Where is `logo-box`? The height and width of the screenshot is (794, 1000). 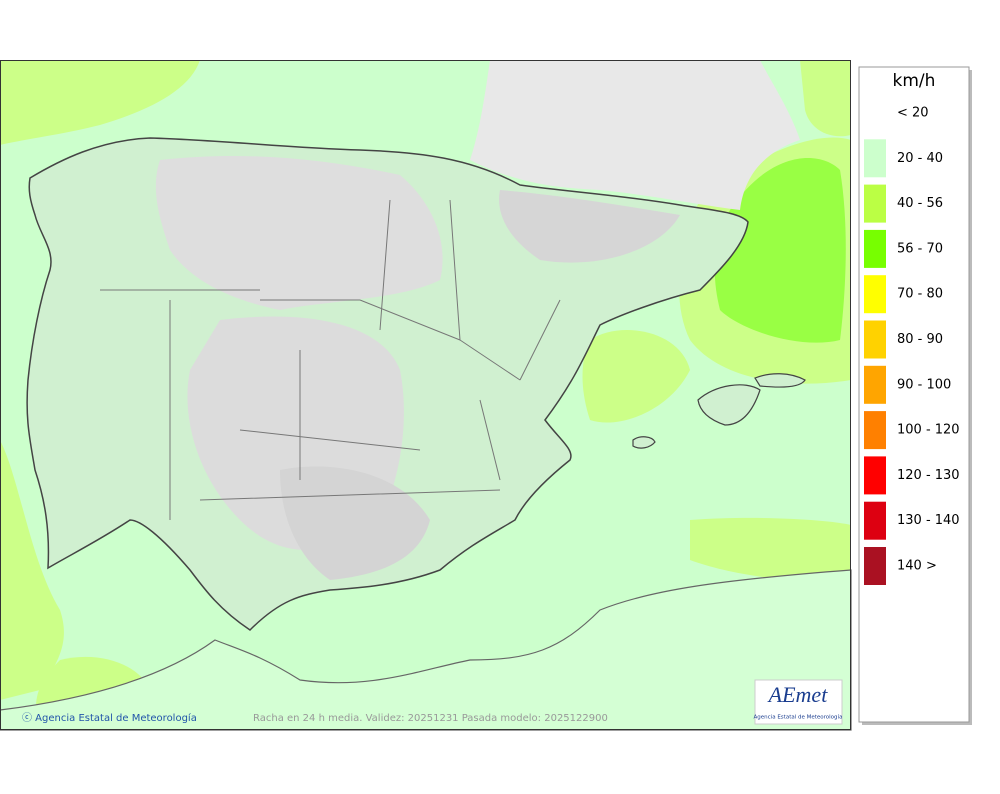
logo-box is located at coordinates (798, 702).